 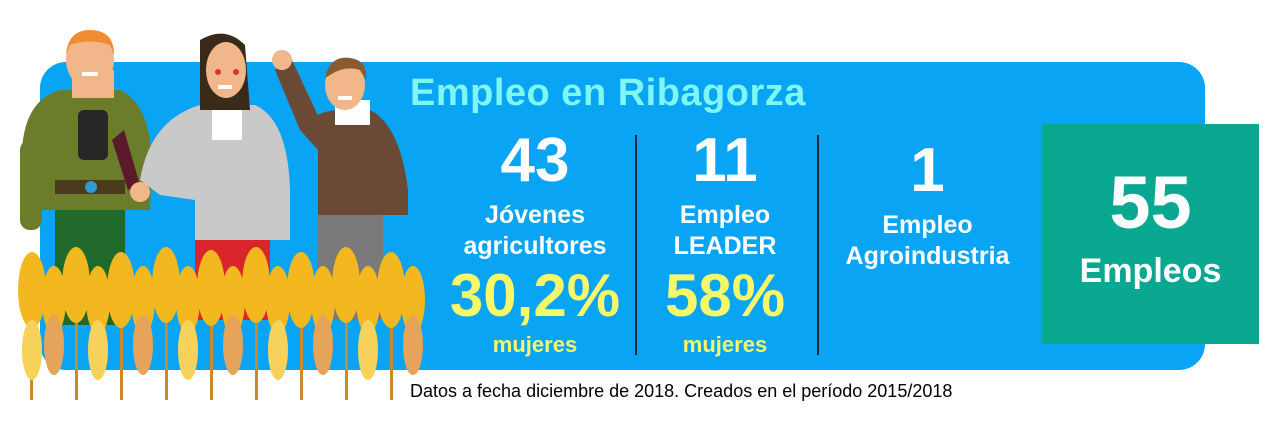 What do you see at coordinates (1150, 271) in the screenshot?
I see `total-label: Empleos` at bounding box center [1150, 271].